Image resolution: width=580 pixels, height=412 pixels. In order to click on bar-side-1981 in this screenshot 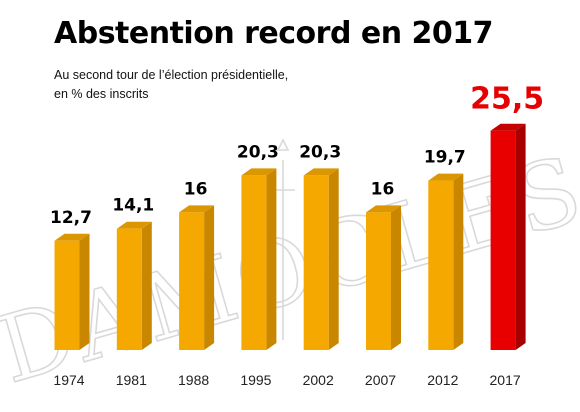, I will do `click(146, 285)`.